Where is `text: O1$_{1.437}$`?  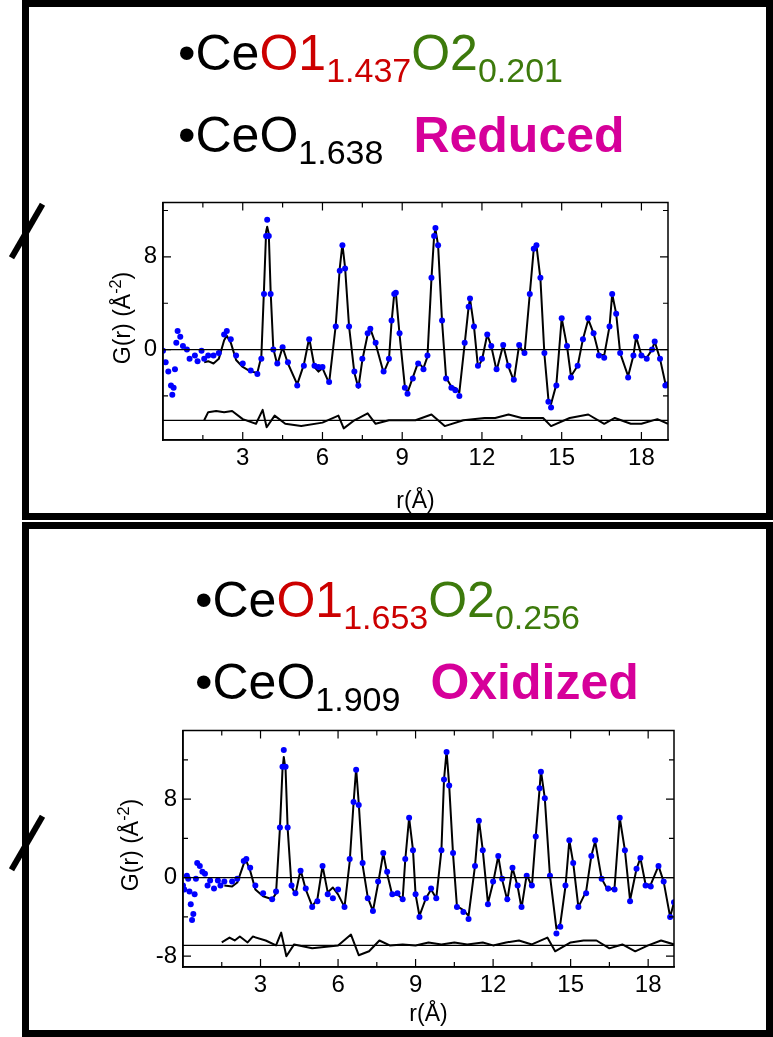 text: O1$_{1.437}$ is located at coordinates (335, 57).